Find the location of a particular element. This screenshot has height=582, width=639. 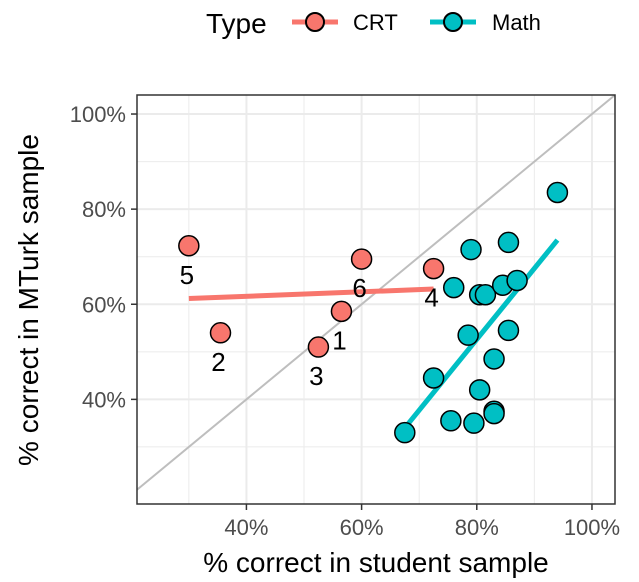

point-label: 4 is located at coordinates (431, 298).